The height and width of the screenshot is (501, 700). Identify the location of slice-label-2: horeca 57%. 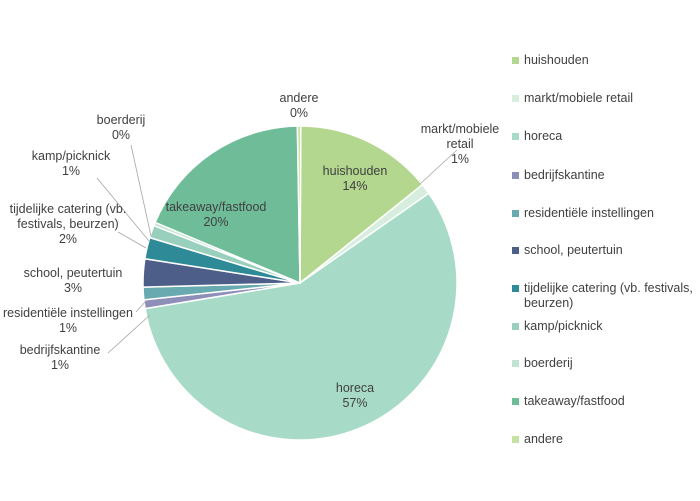
(355, 395).